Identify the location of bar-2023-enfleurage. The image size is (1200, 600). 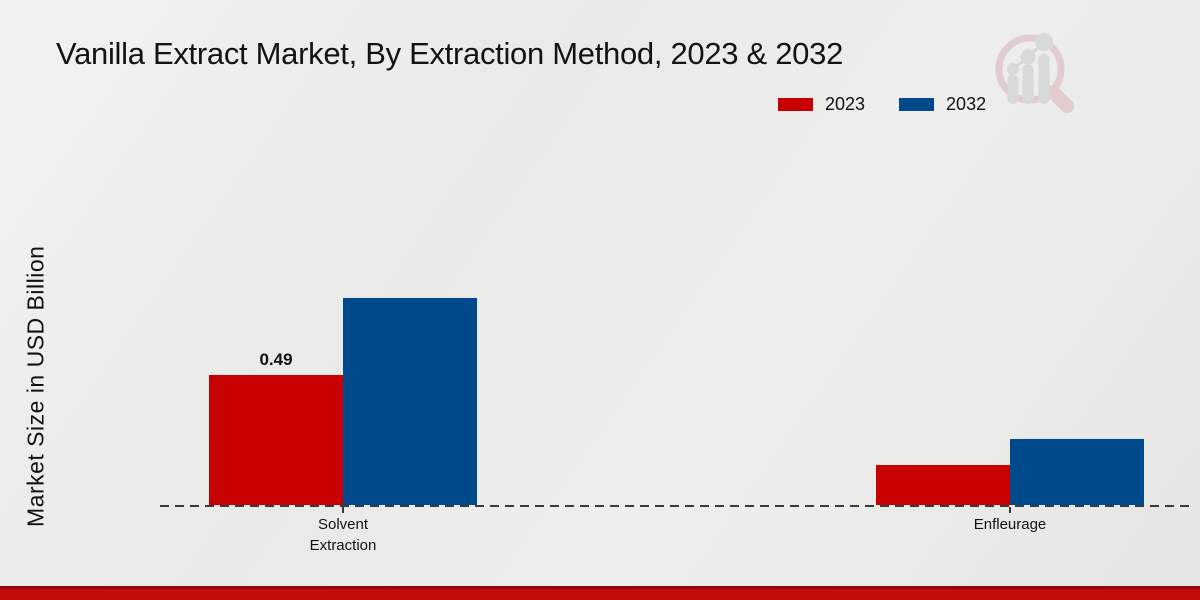
(943, 485).